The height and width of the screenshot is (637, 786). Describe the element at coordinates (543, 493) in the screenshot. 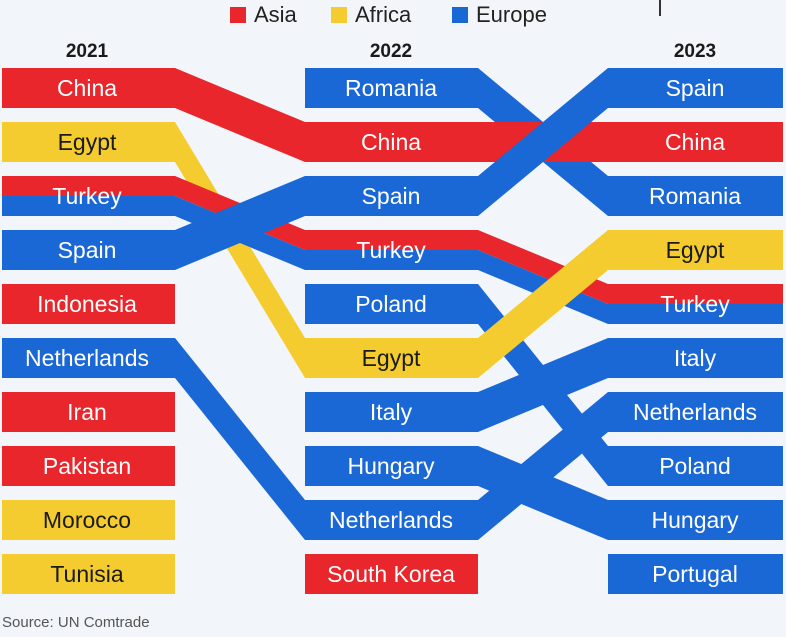

I see `ribbon-hungary-2022-2023` at that location.